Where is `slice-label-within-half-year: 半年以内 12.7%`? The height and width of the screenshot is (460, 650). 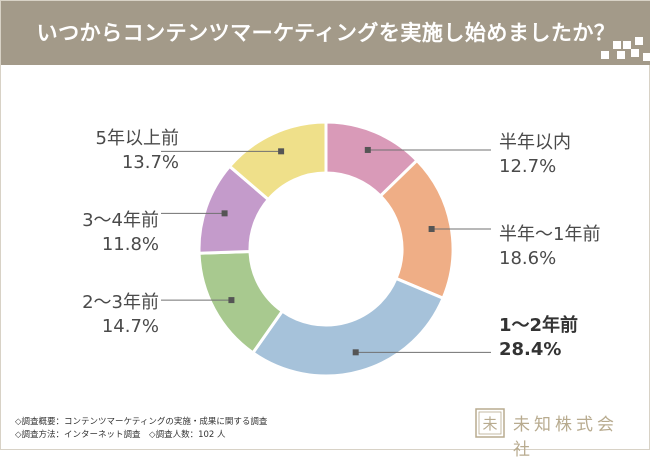 slice-label-within-half-year: 半年以内 12.7% is located at coordinates (535, 155).